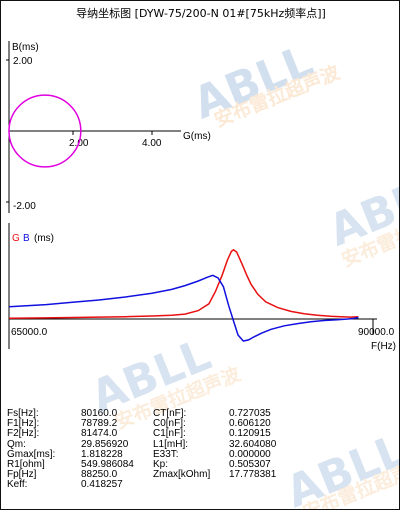 The height and width of the screenshot is (510, 400). What do you see at coordinates (31, 454) in the screenshot?
I see `param-label: Gmax[ms]:` at bounding box center [31, 454].